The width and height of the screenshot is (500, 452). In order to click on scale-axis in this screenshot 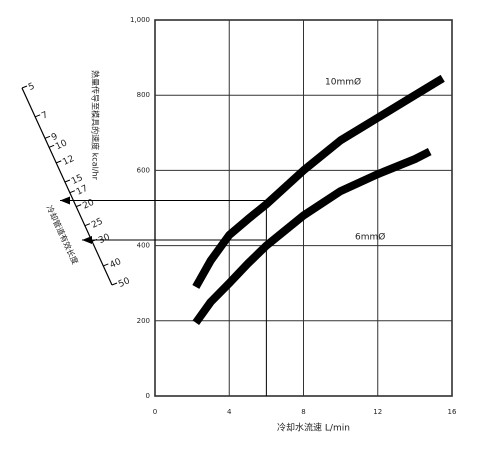, I will do `click(67, 186)`.